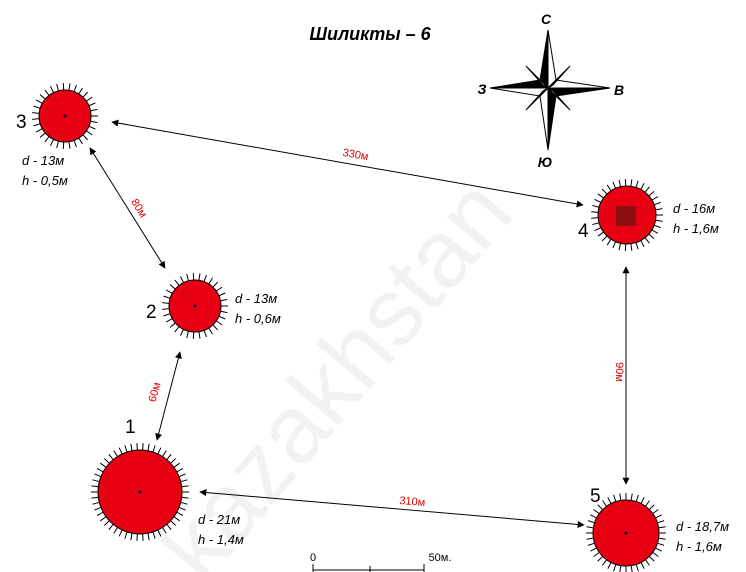  Describe the element at coordinates (702, 526) in the screenshot. I see `mound-diameter: d - 18,7м` at that location.